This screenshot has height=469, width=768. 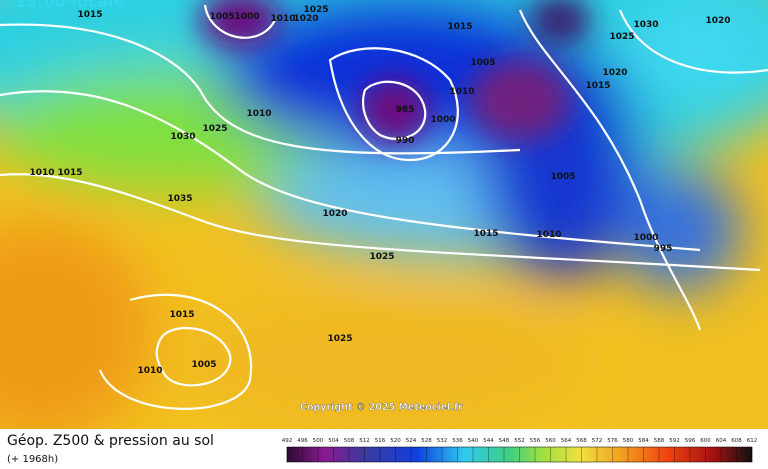 I want to click on colorbar-tick-label: 528, so click(x=426, y=441).